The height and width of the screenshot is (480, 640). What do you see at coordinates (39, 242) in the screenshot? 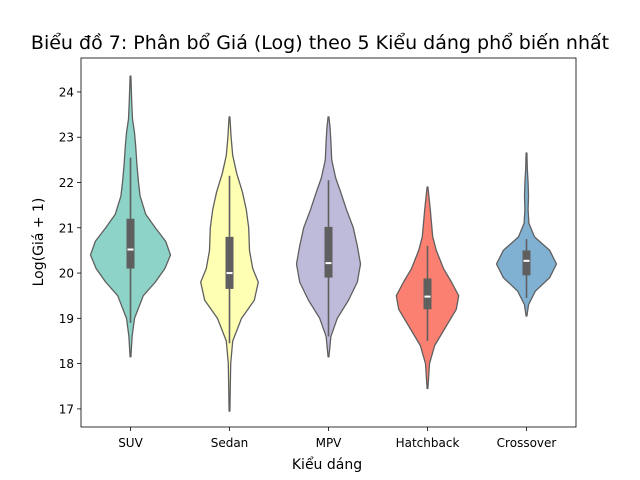
I see `y-axis-label: Log(Giá + 1)` at bounding box center [39, 242].